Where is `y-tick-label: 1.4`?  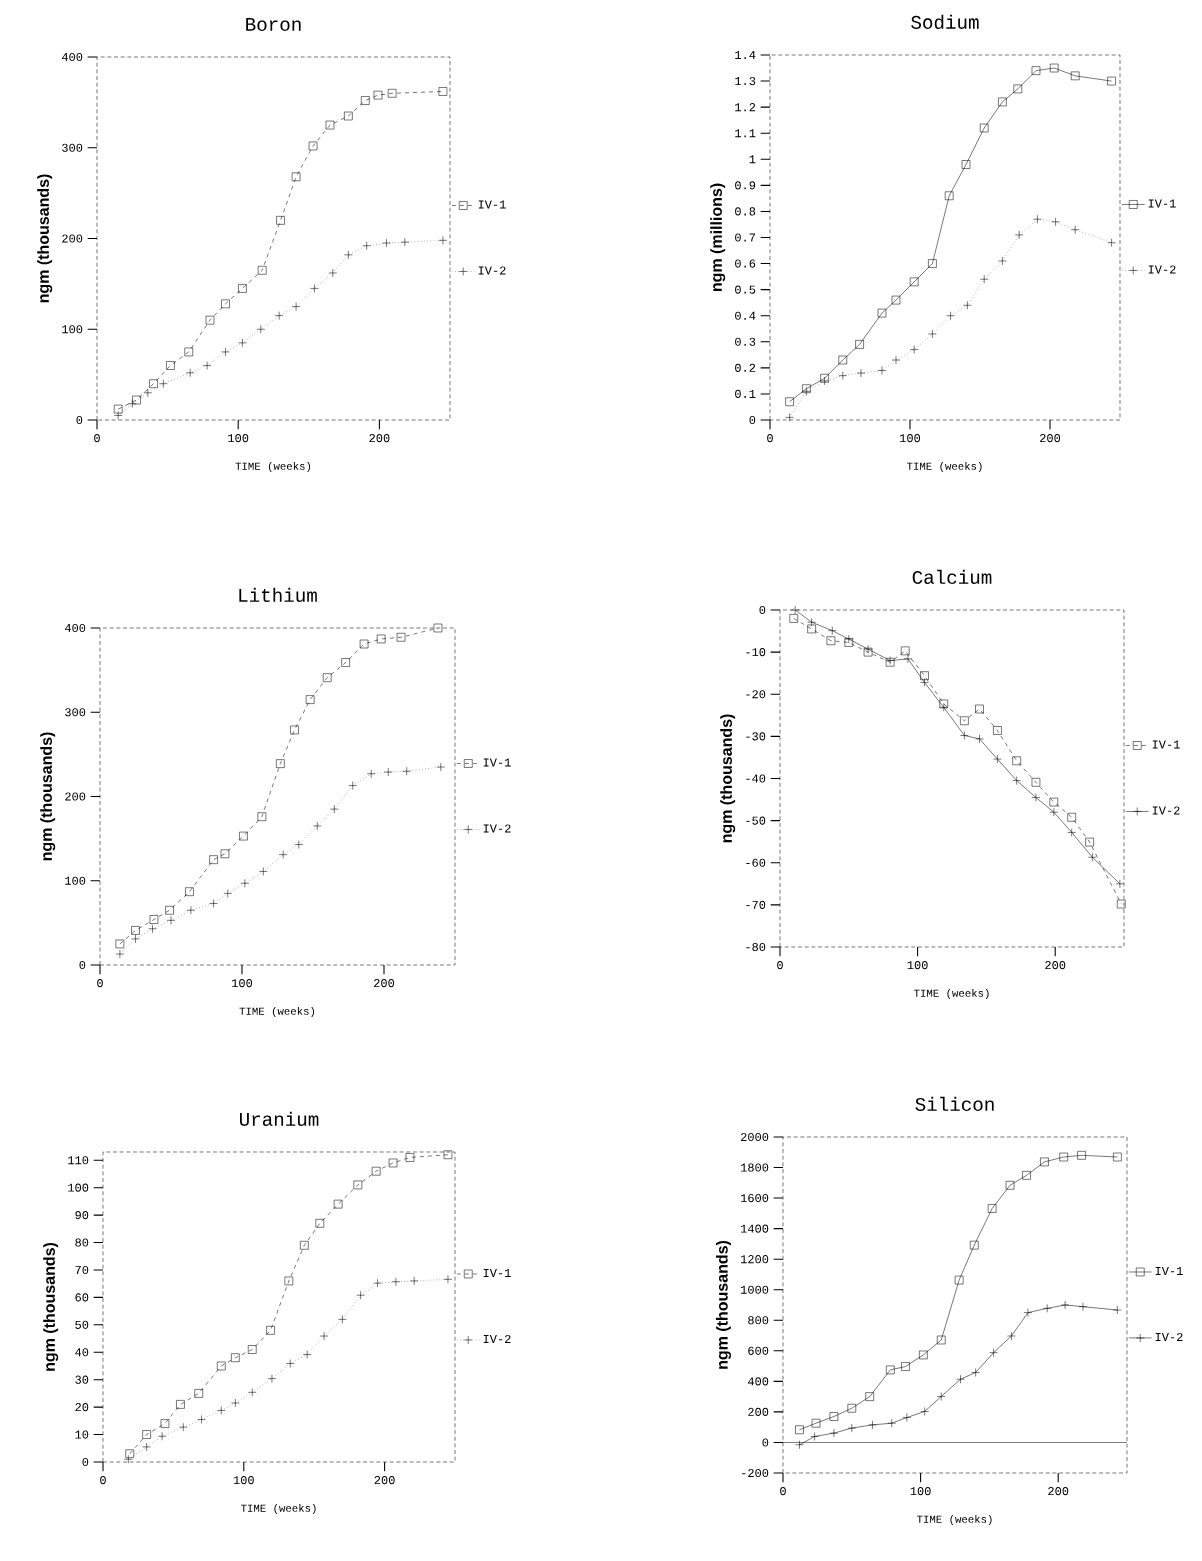 y-tick-label: 1.4 is located at coordinates (745, 55).